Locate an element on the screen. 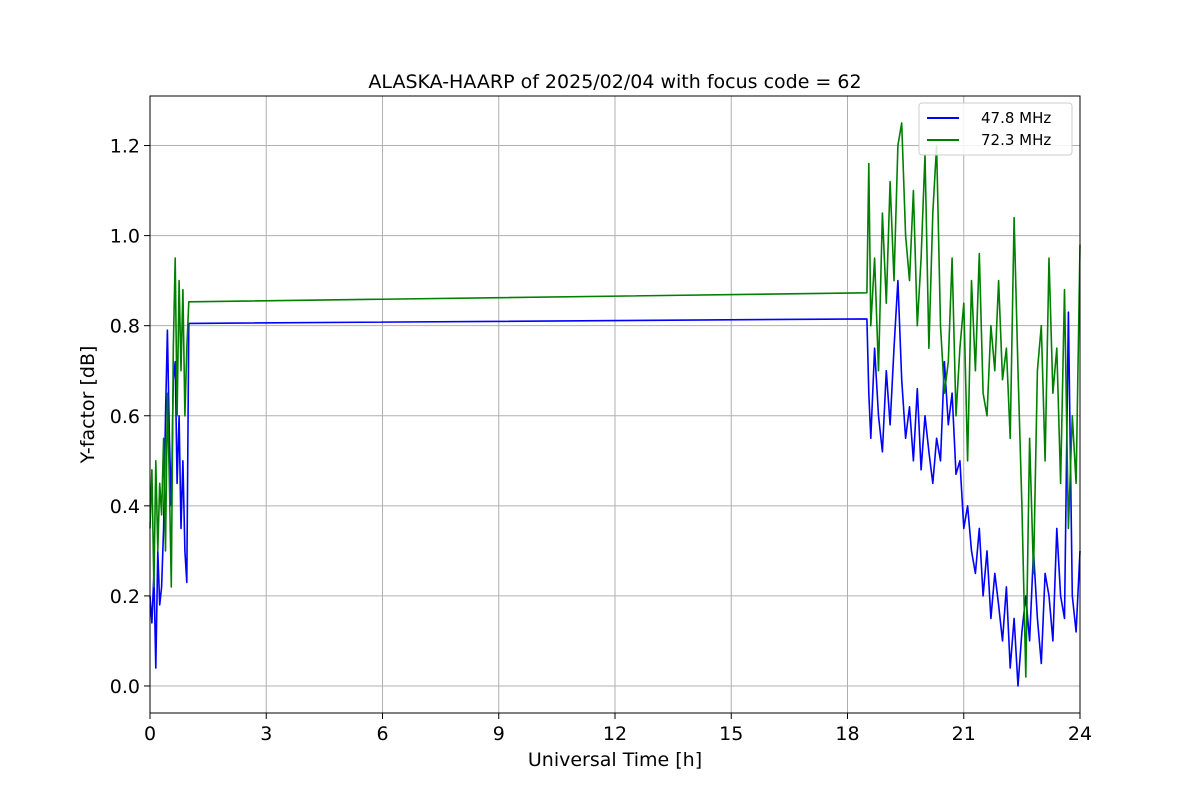 The image size is (1200, 800). y-tick-label: 0.2 is located at coordinates (125, 597).